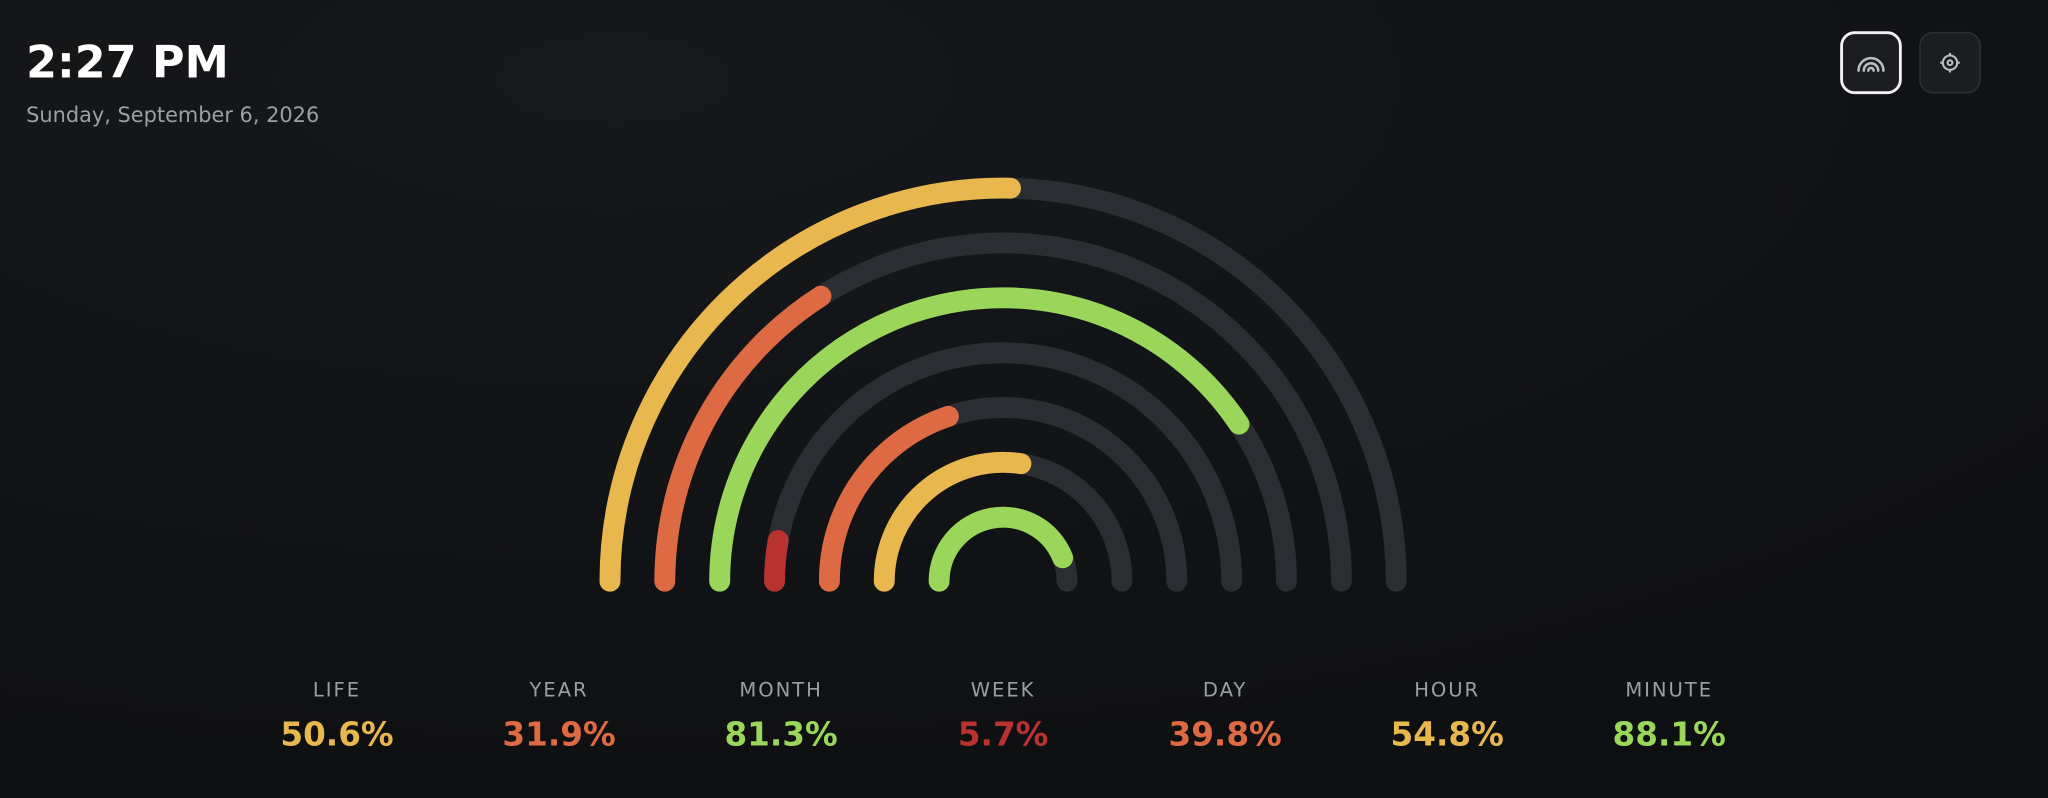  I want to click on metric-label: MONTH, so click(780, 689).